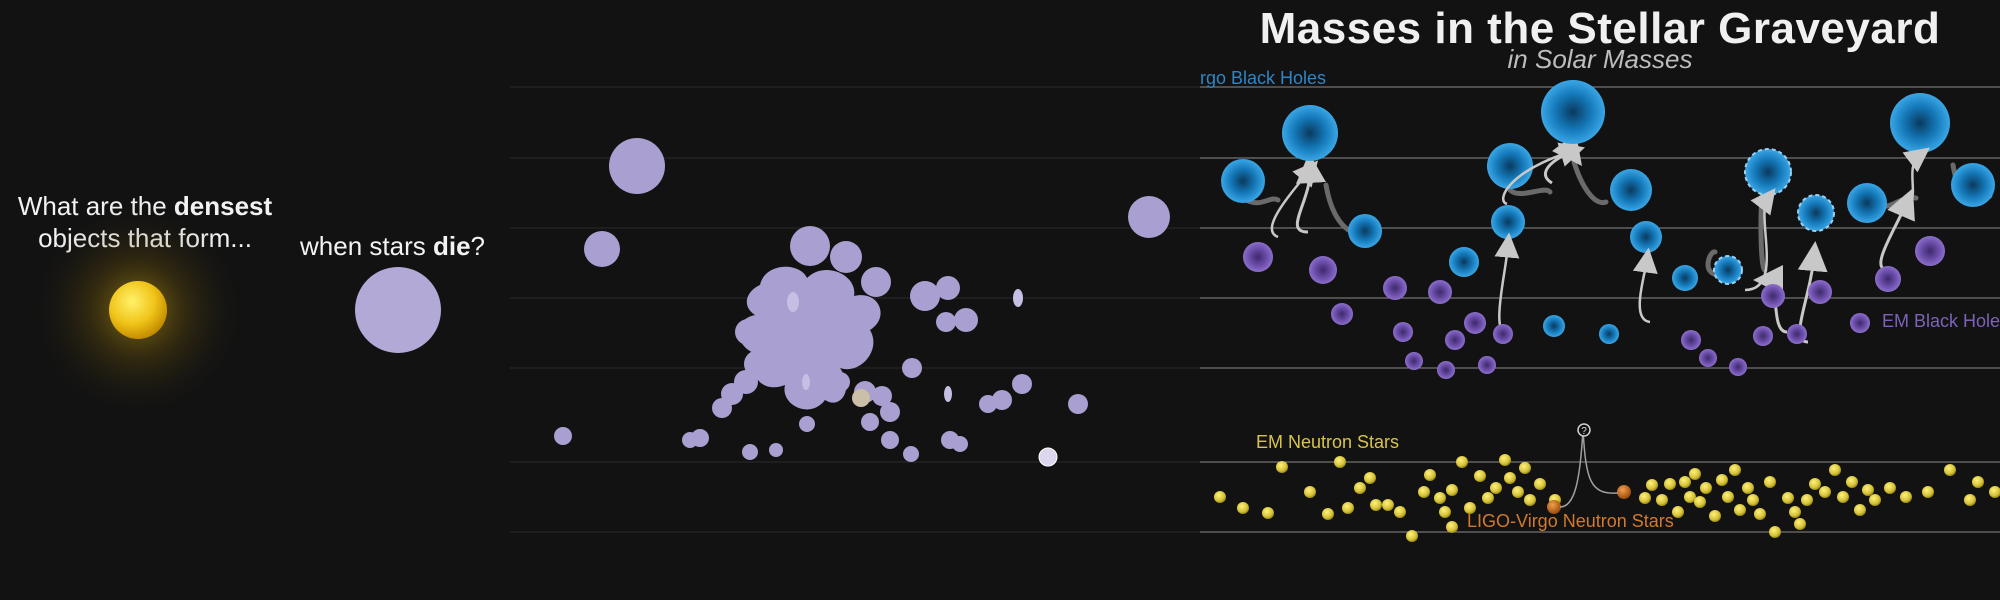 This screenshot has width=2000, height=600. Describe the element at coordinates (363, 246) in the screenshot. I see `question2-text: when stars` at that location.